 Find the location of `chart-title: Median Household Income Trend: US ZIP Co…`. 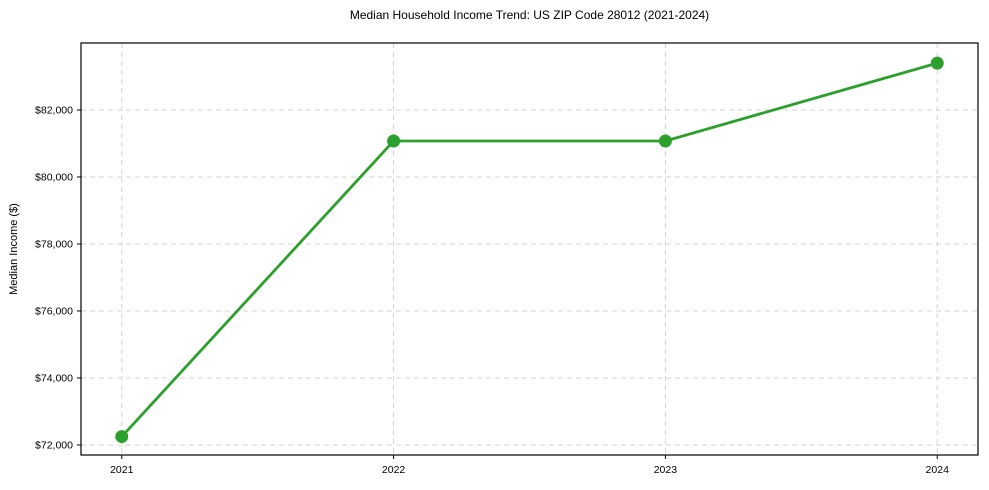

chart-title: Median Household Income Trend: US ZIP Co… is located at coordinates (529, 15).